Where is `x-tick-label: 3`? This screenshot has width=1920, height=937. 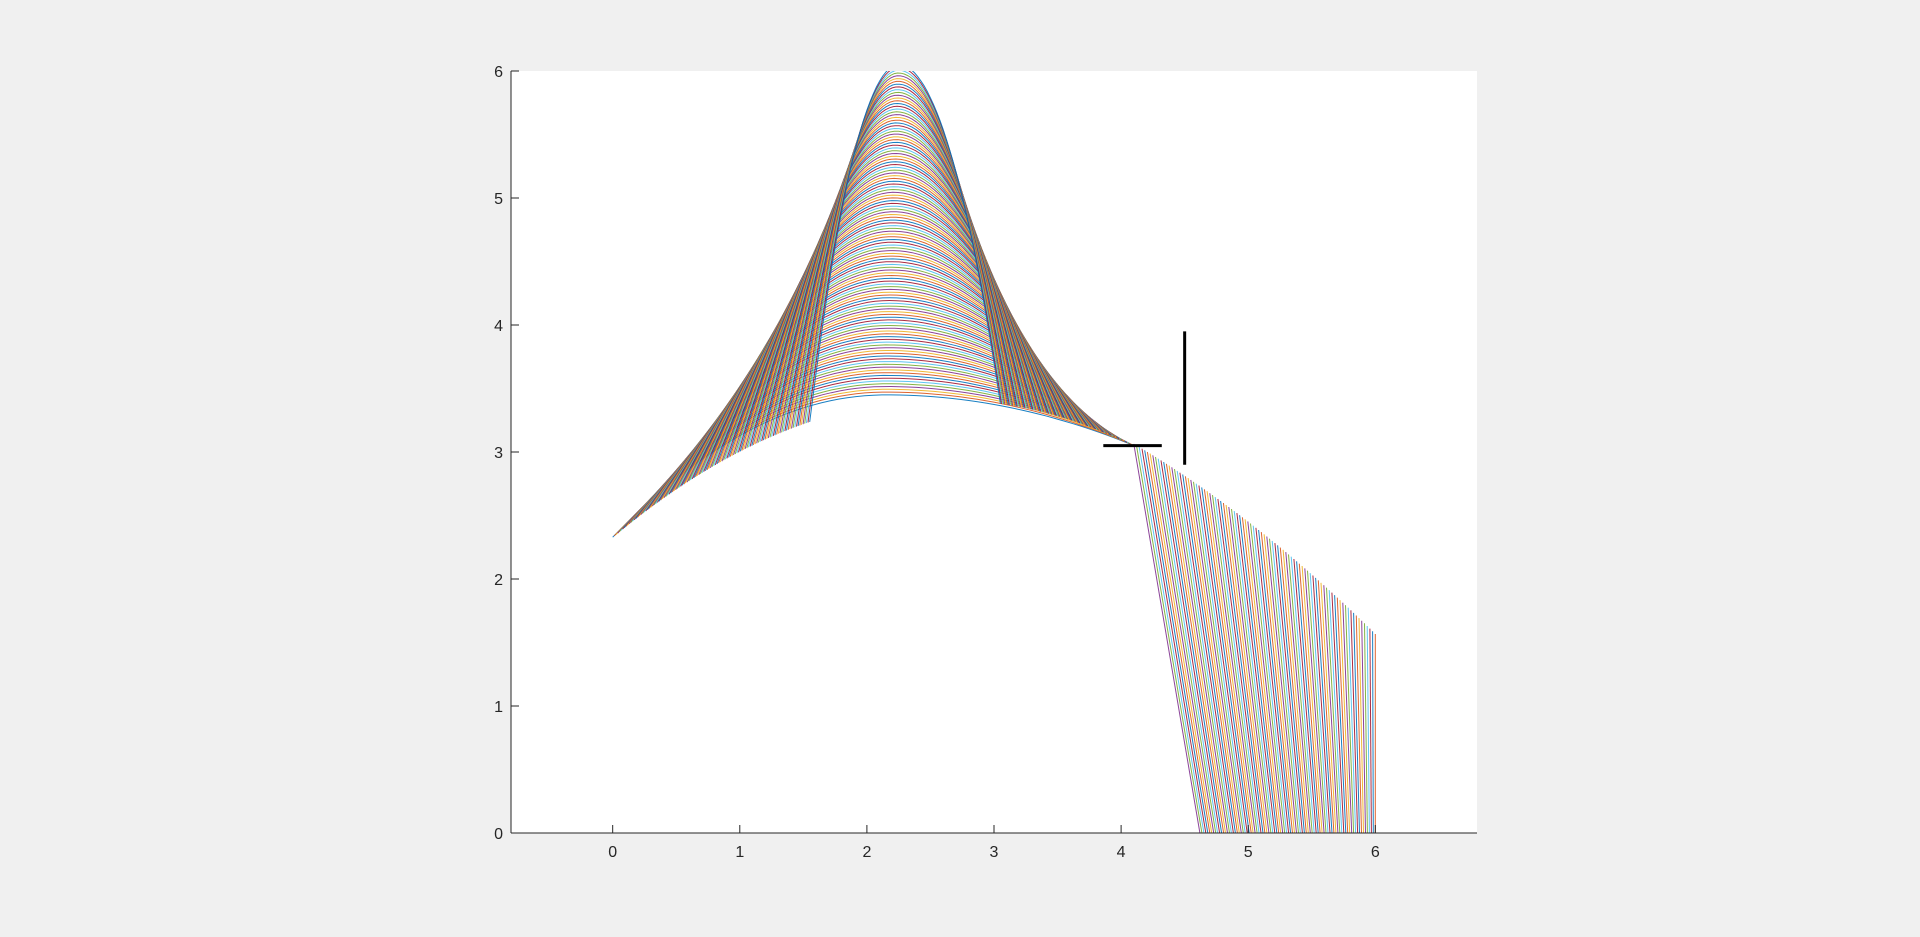 x-tick-label: 3 is located at coordinates (994, 852).